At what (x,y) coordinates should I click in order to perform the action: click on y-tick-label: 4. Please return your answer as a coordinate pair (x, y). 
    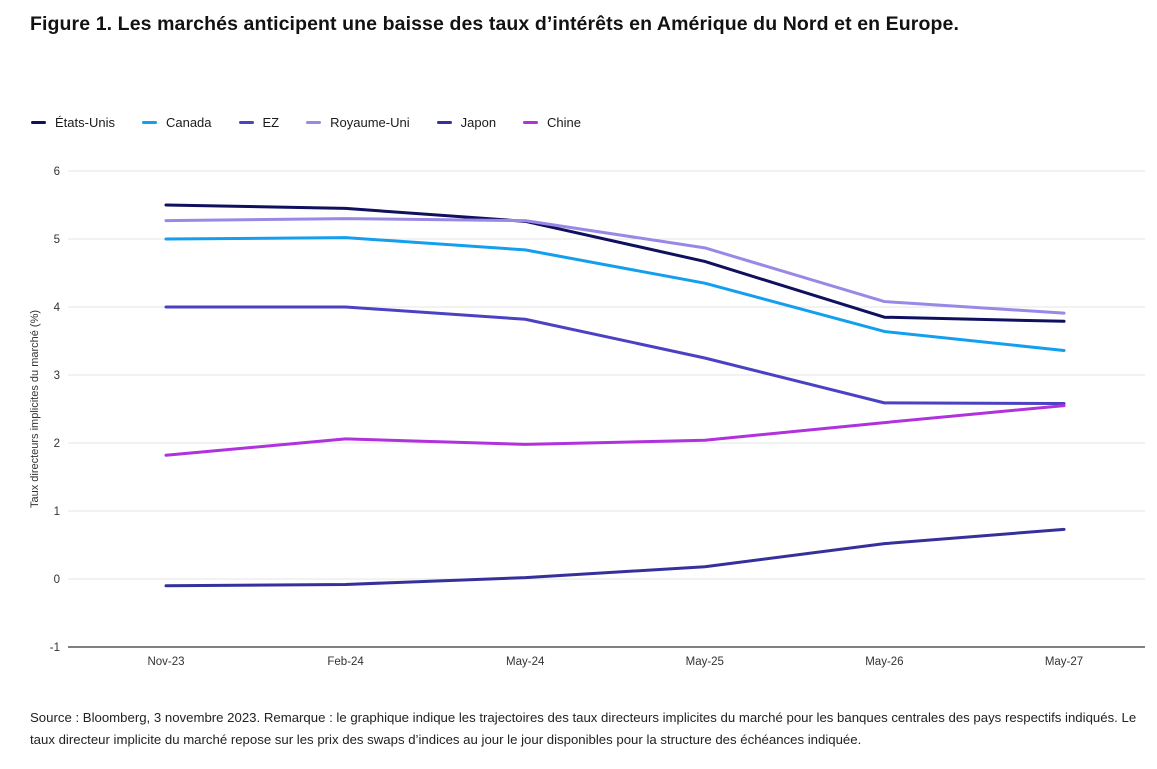
    Looking at the image, I should click on (57, 308).